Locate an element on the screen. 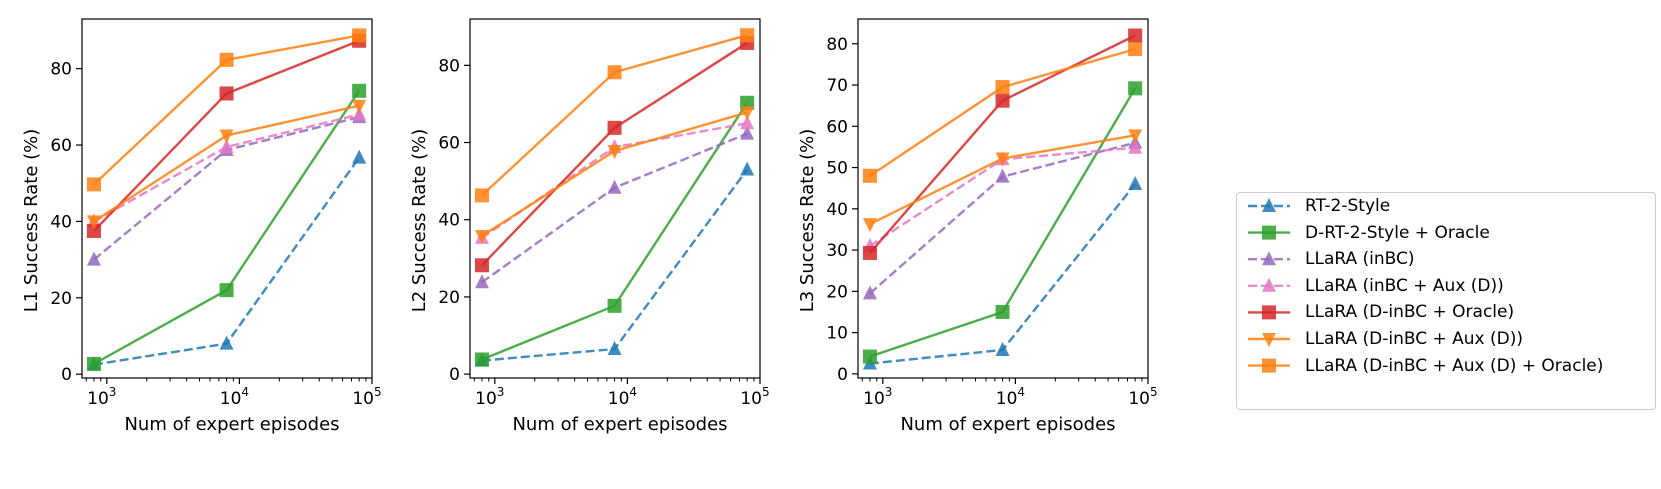 Image resolution: width=1661 pixels, height=489 pixels. y-axis-label: L3 Success Rate (%) is located at coordinates (807, 221).